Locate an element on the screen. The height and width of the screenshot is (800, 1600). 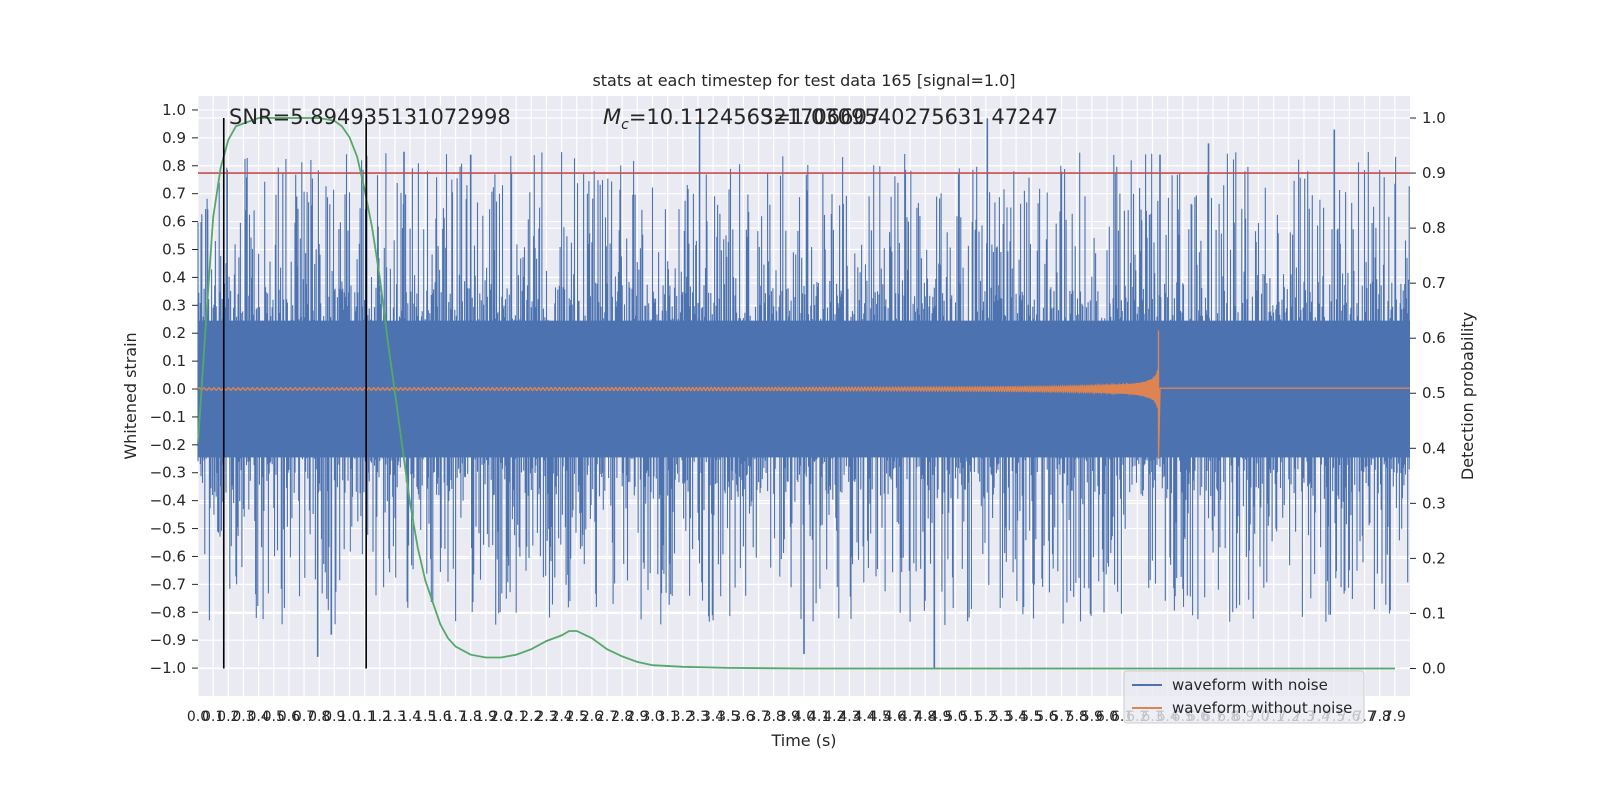
x-tick-label-54: 5.4 is located at coordinates (1016, 717).